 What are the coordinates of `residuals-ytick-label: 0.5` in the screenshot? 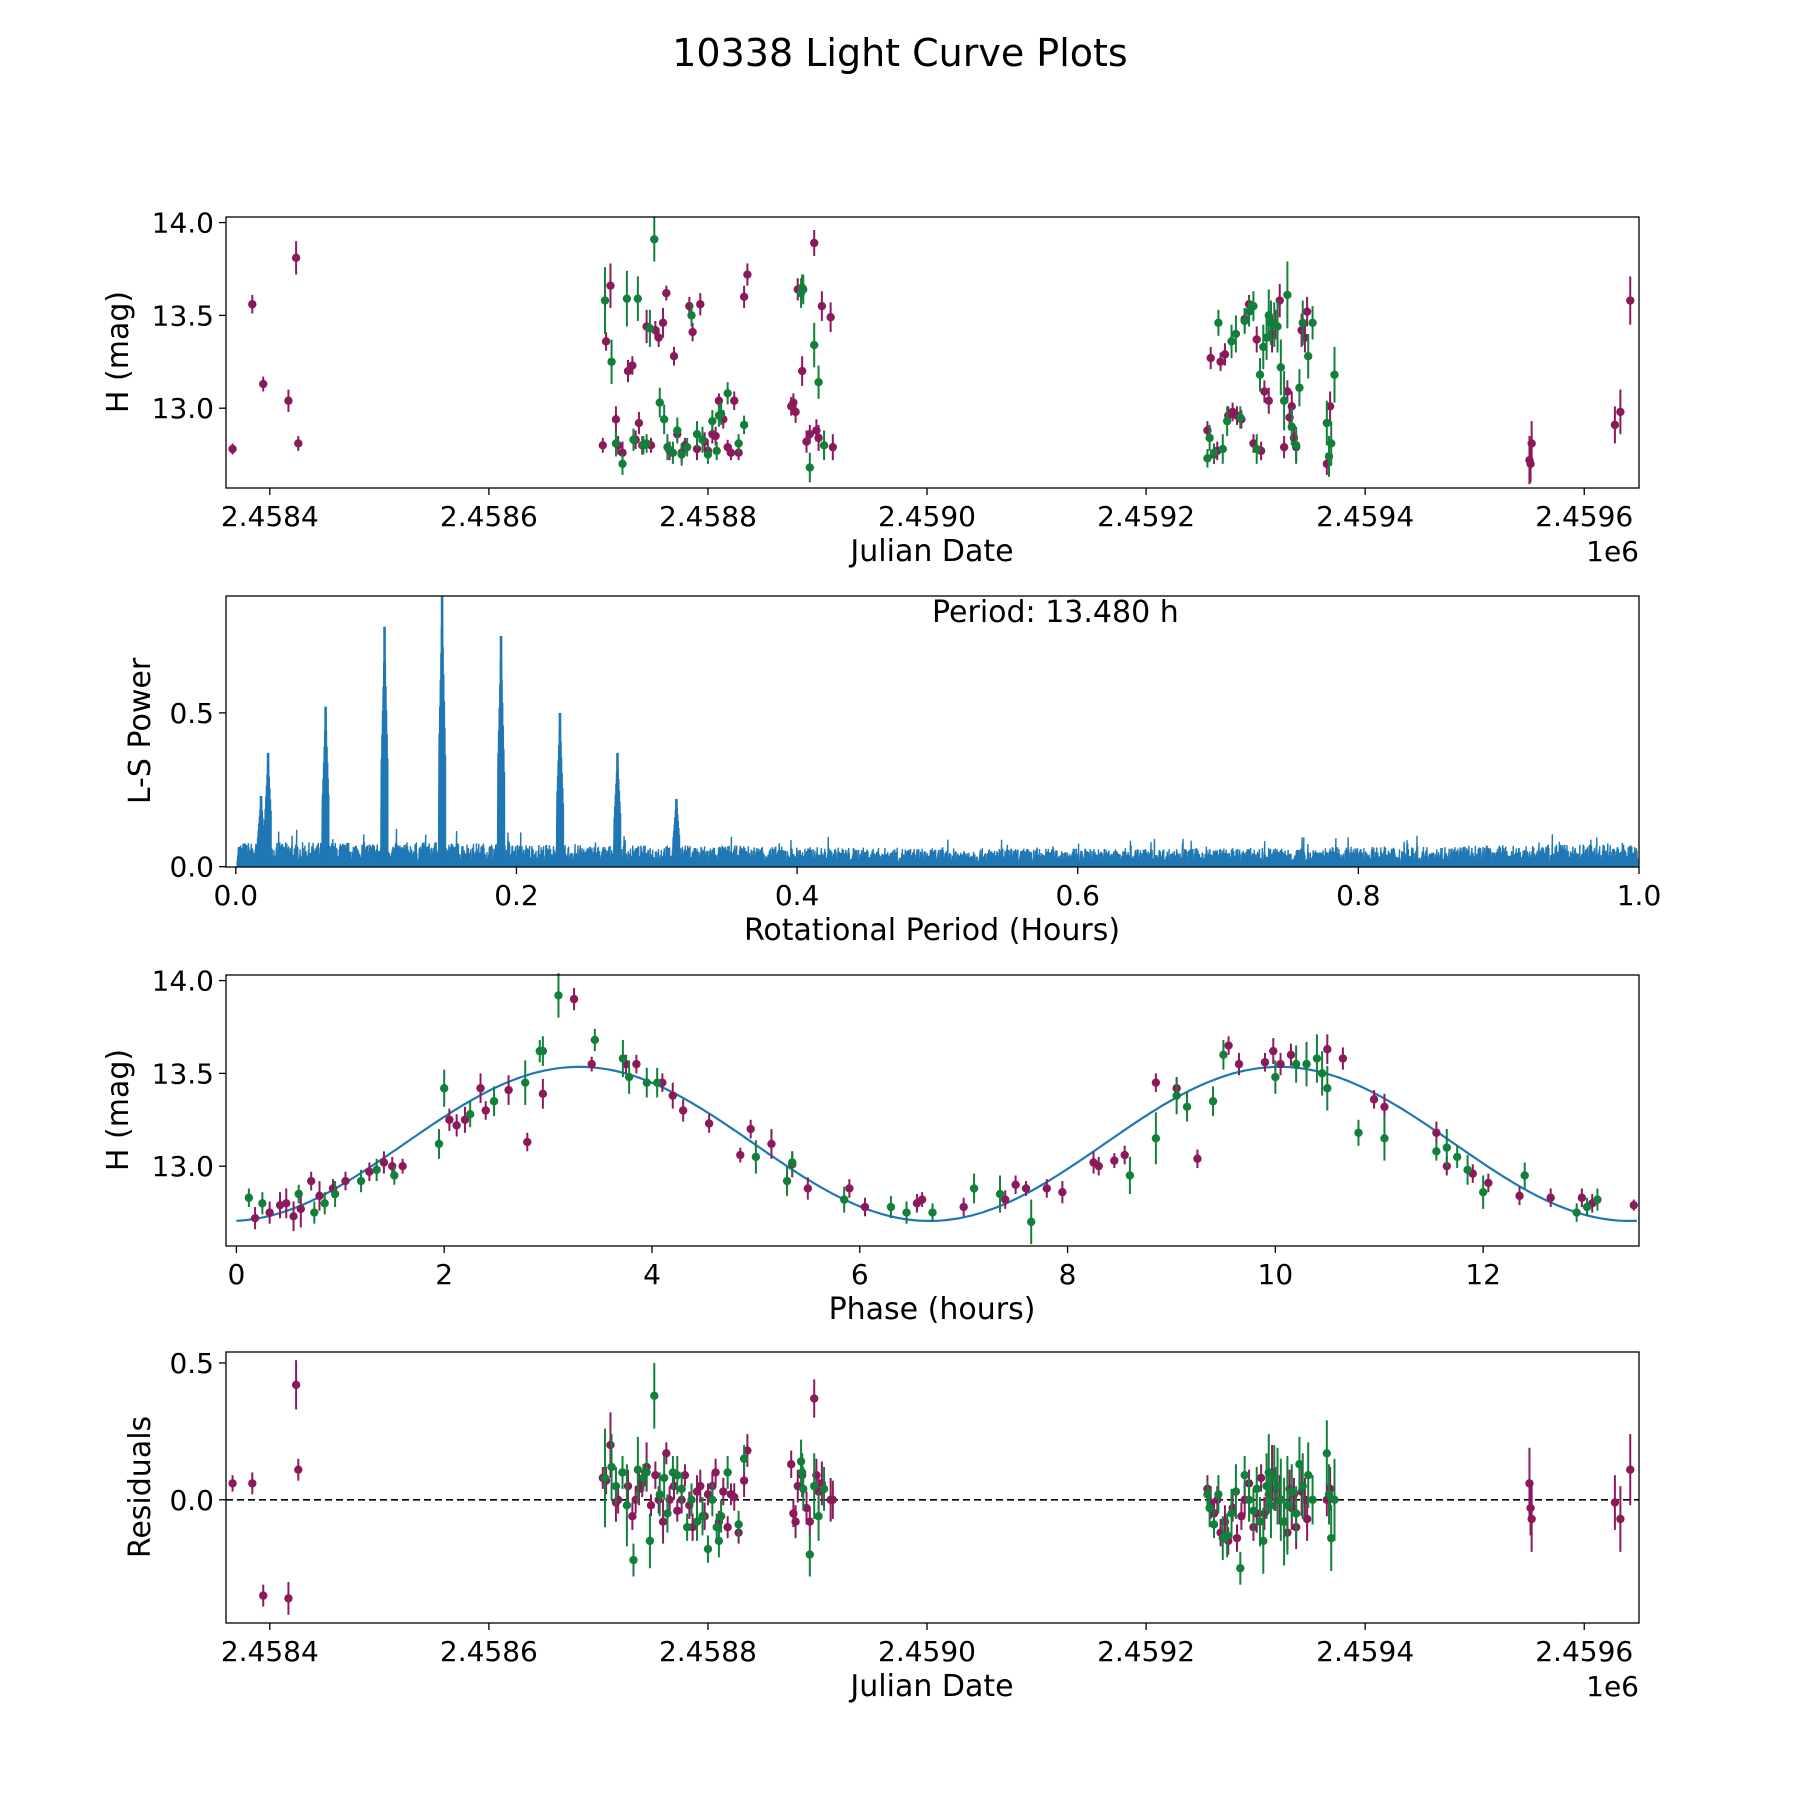 It's located at (191, 1363).